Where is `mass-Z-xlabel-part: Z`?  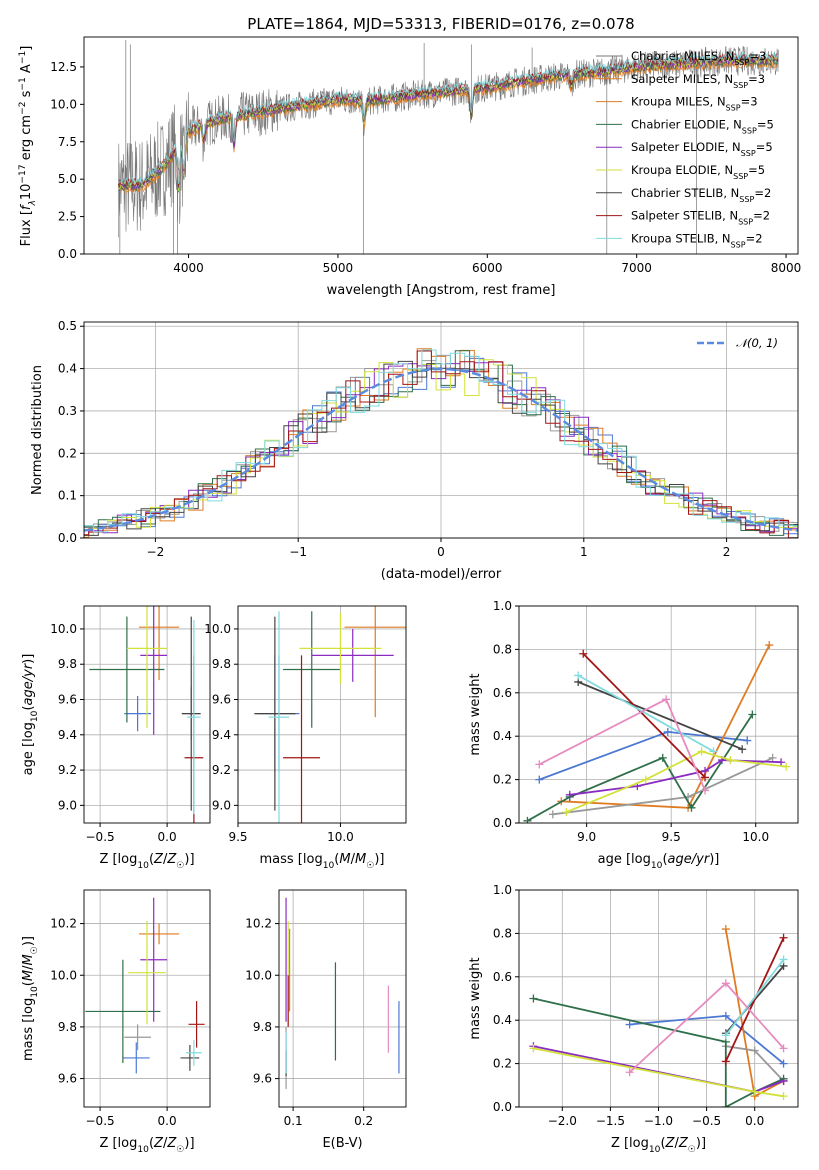
mass-Z-xlabel-part: Z is located at coordinates (171, 1143).